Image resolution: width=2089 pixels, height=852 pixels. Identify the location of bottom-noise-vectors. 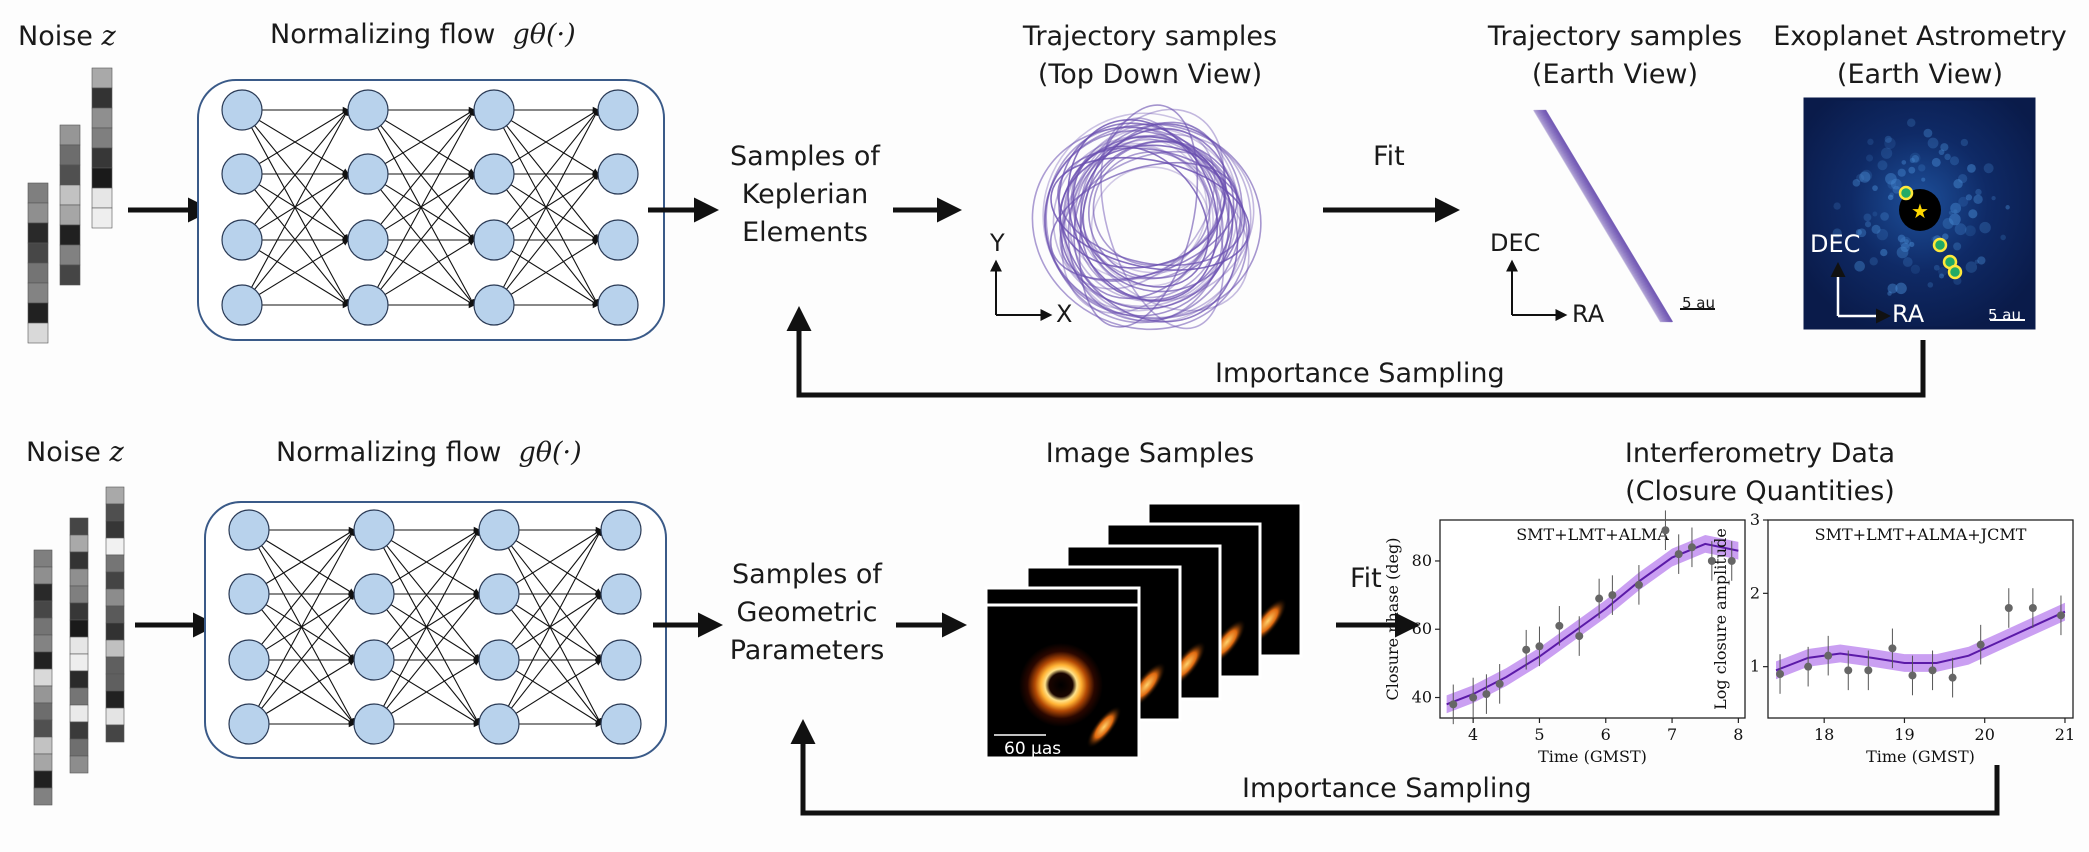
(79, 646).